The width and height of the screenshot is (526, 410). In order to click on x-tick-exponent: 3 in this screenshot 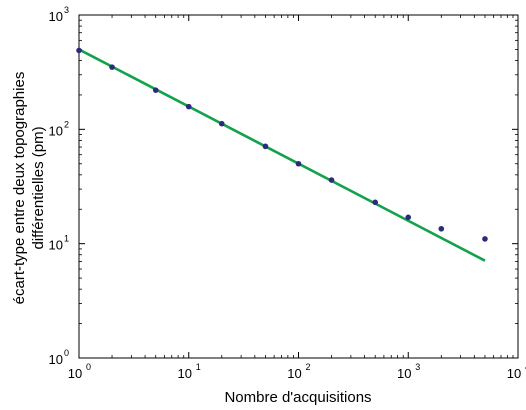, I will do `click(417, 367)`.